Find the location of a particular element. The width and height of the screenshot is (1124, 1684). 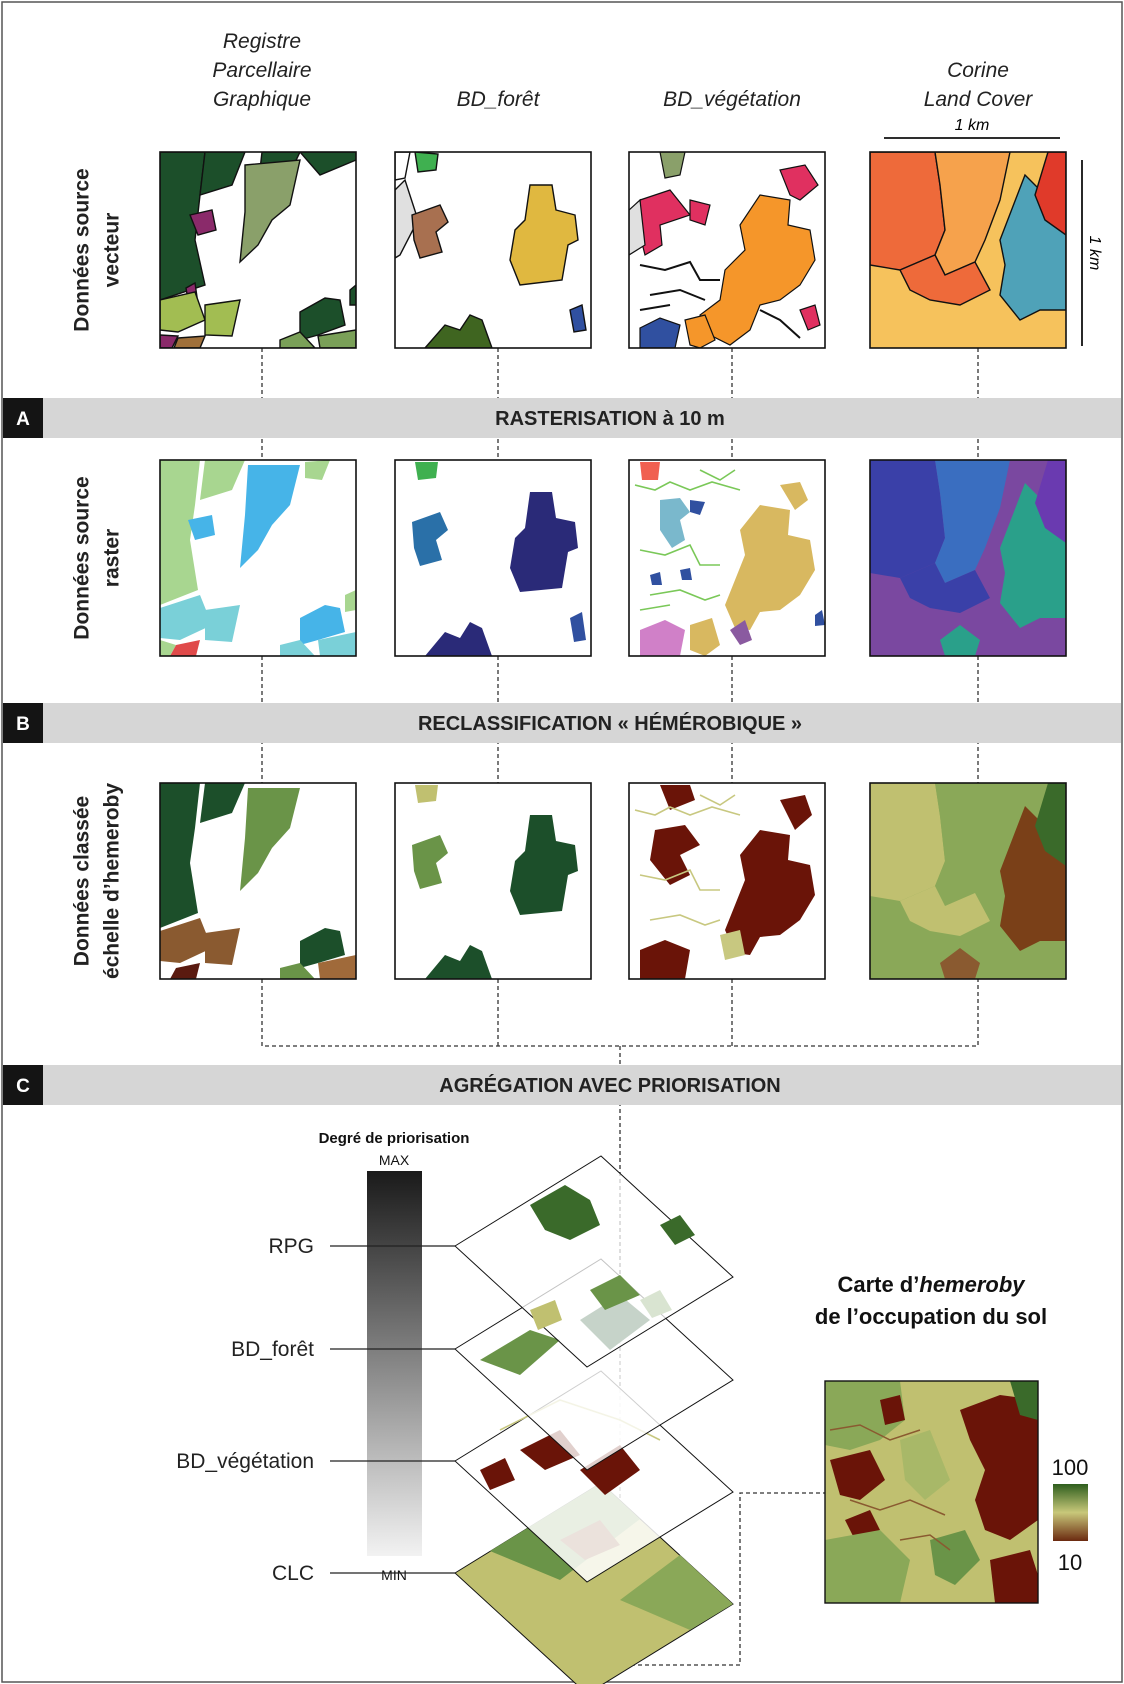

row-label-line: échelle d’hemeroby is located at coordinates (112, 881).